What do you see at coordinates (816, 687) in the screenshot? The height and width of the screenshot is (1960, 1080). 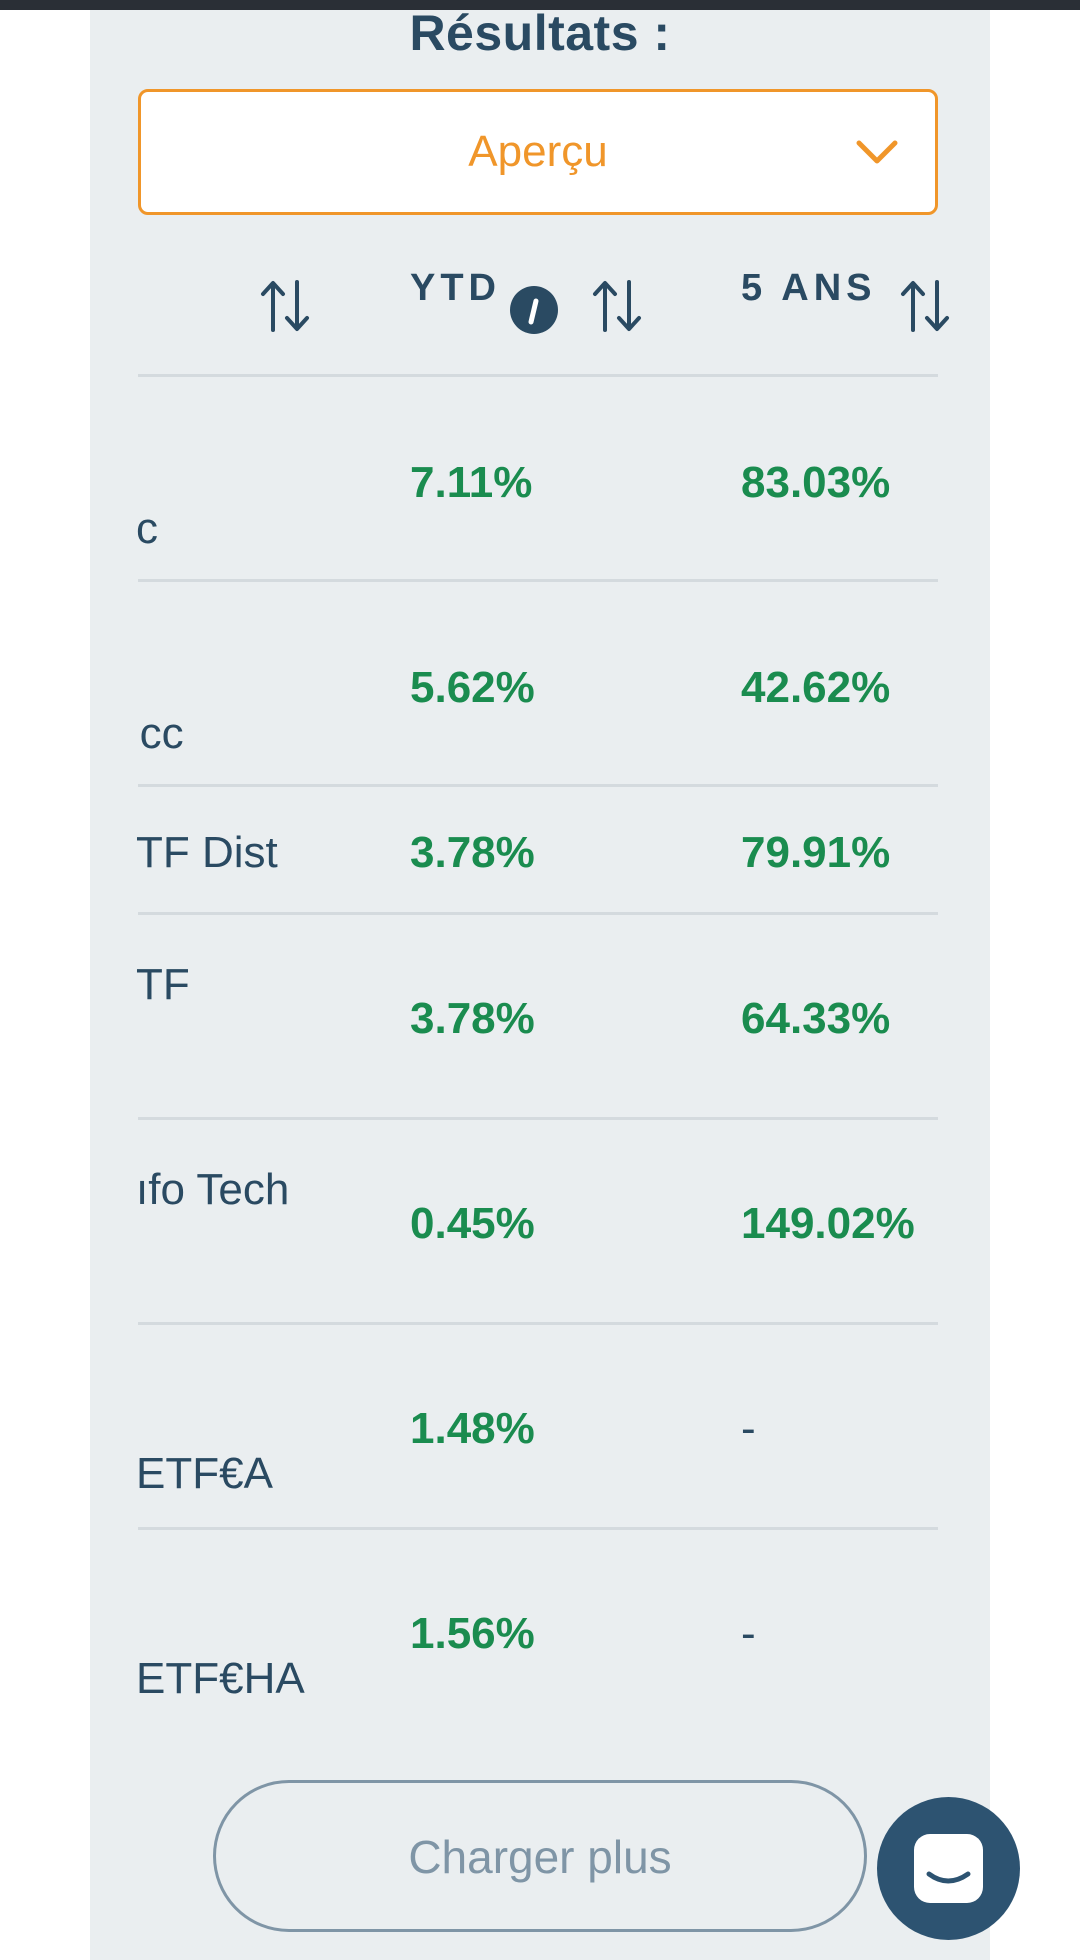 I see `five-year-value: 42.62%` at bounding box center [816, 687].